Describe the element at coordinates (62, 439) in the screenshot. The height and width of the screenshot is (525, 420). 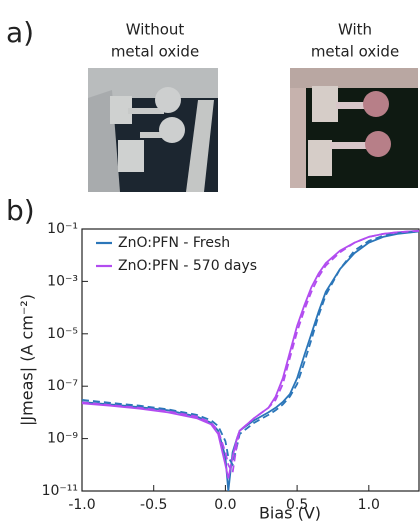
I see `y-tick-label: 10⁻⁹` at that location.